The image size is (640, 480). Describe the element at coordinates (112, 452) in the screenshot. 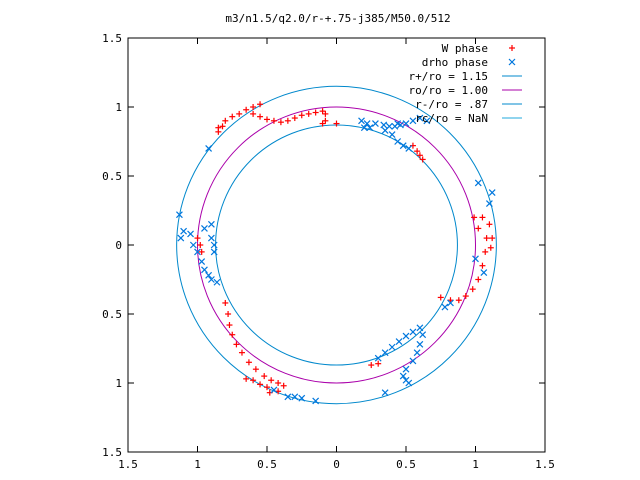

I see `y-tick-label: 1.5` at that location.